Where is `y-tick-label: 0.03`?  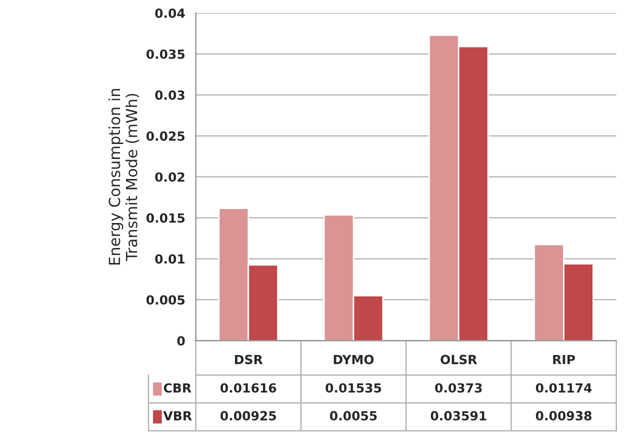
y-tick-label: 0.03 is located at coordinates (169, 95).